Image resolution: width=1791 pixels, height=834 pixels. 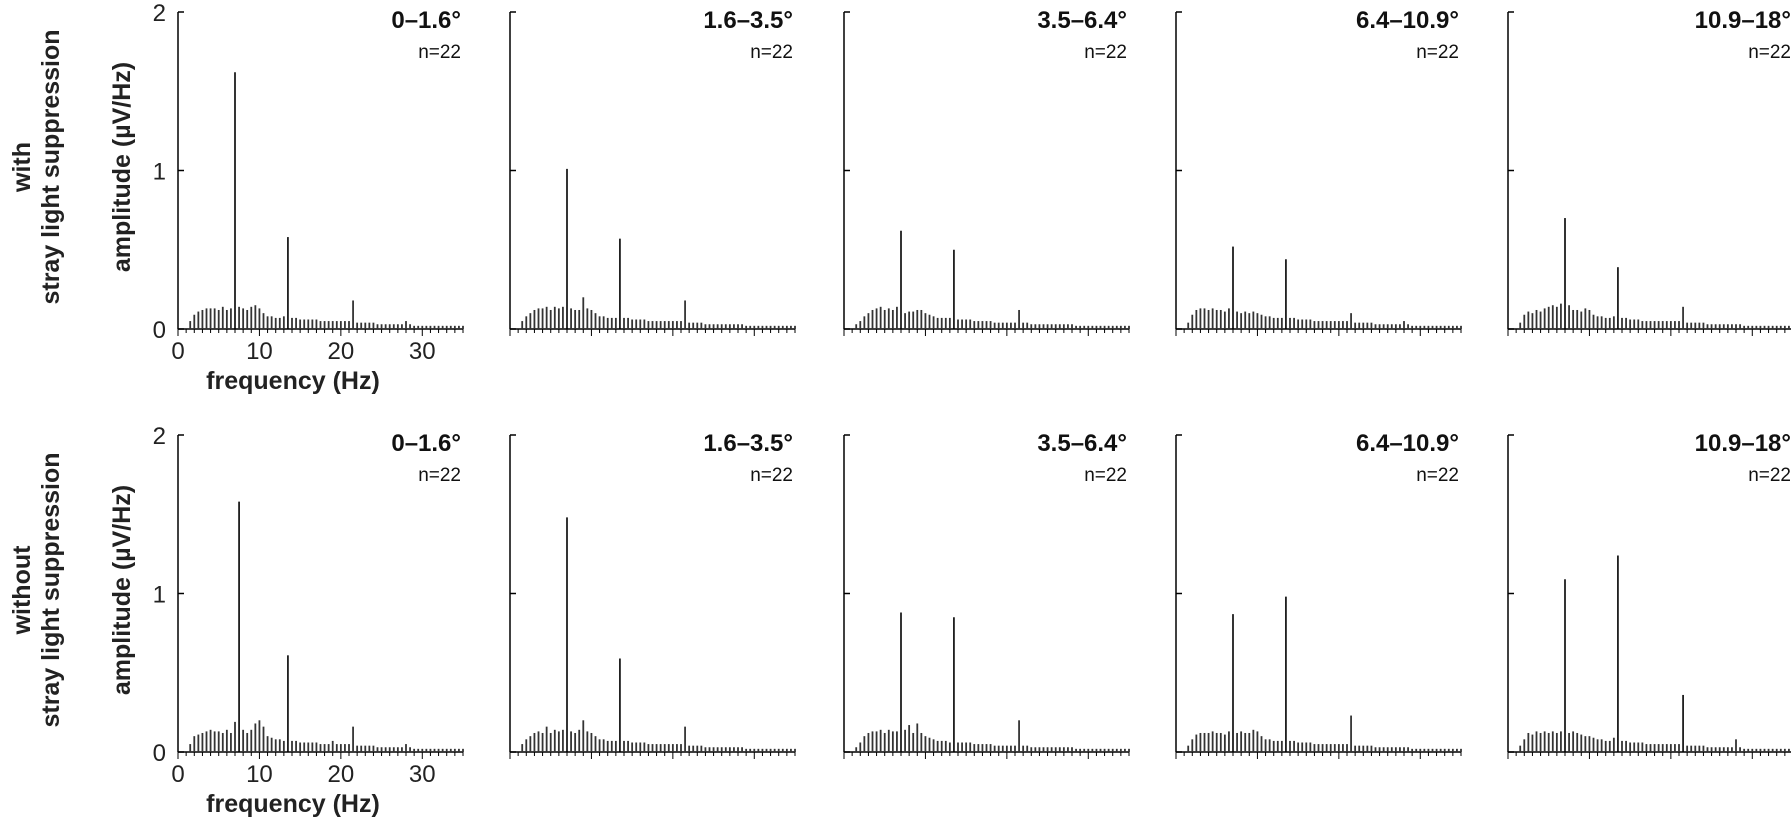 What do you see at coordinates (1318, 594) in the screenshot?
I see `panel-1-3: 6.4–10.9° n=22` at bounding box center [1318, 594].